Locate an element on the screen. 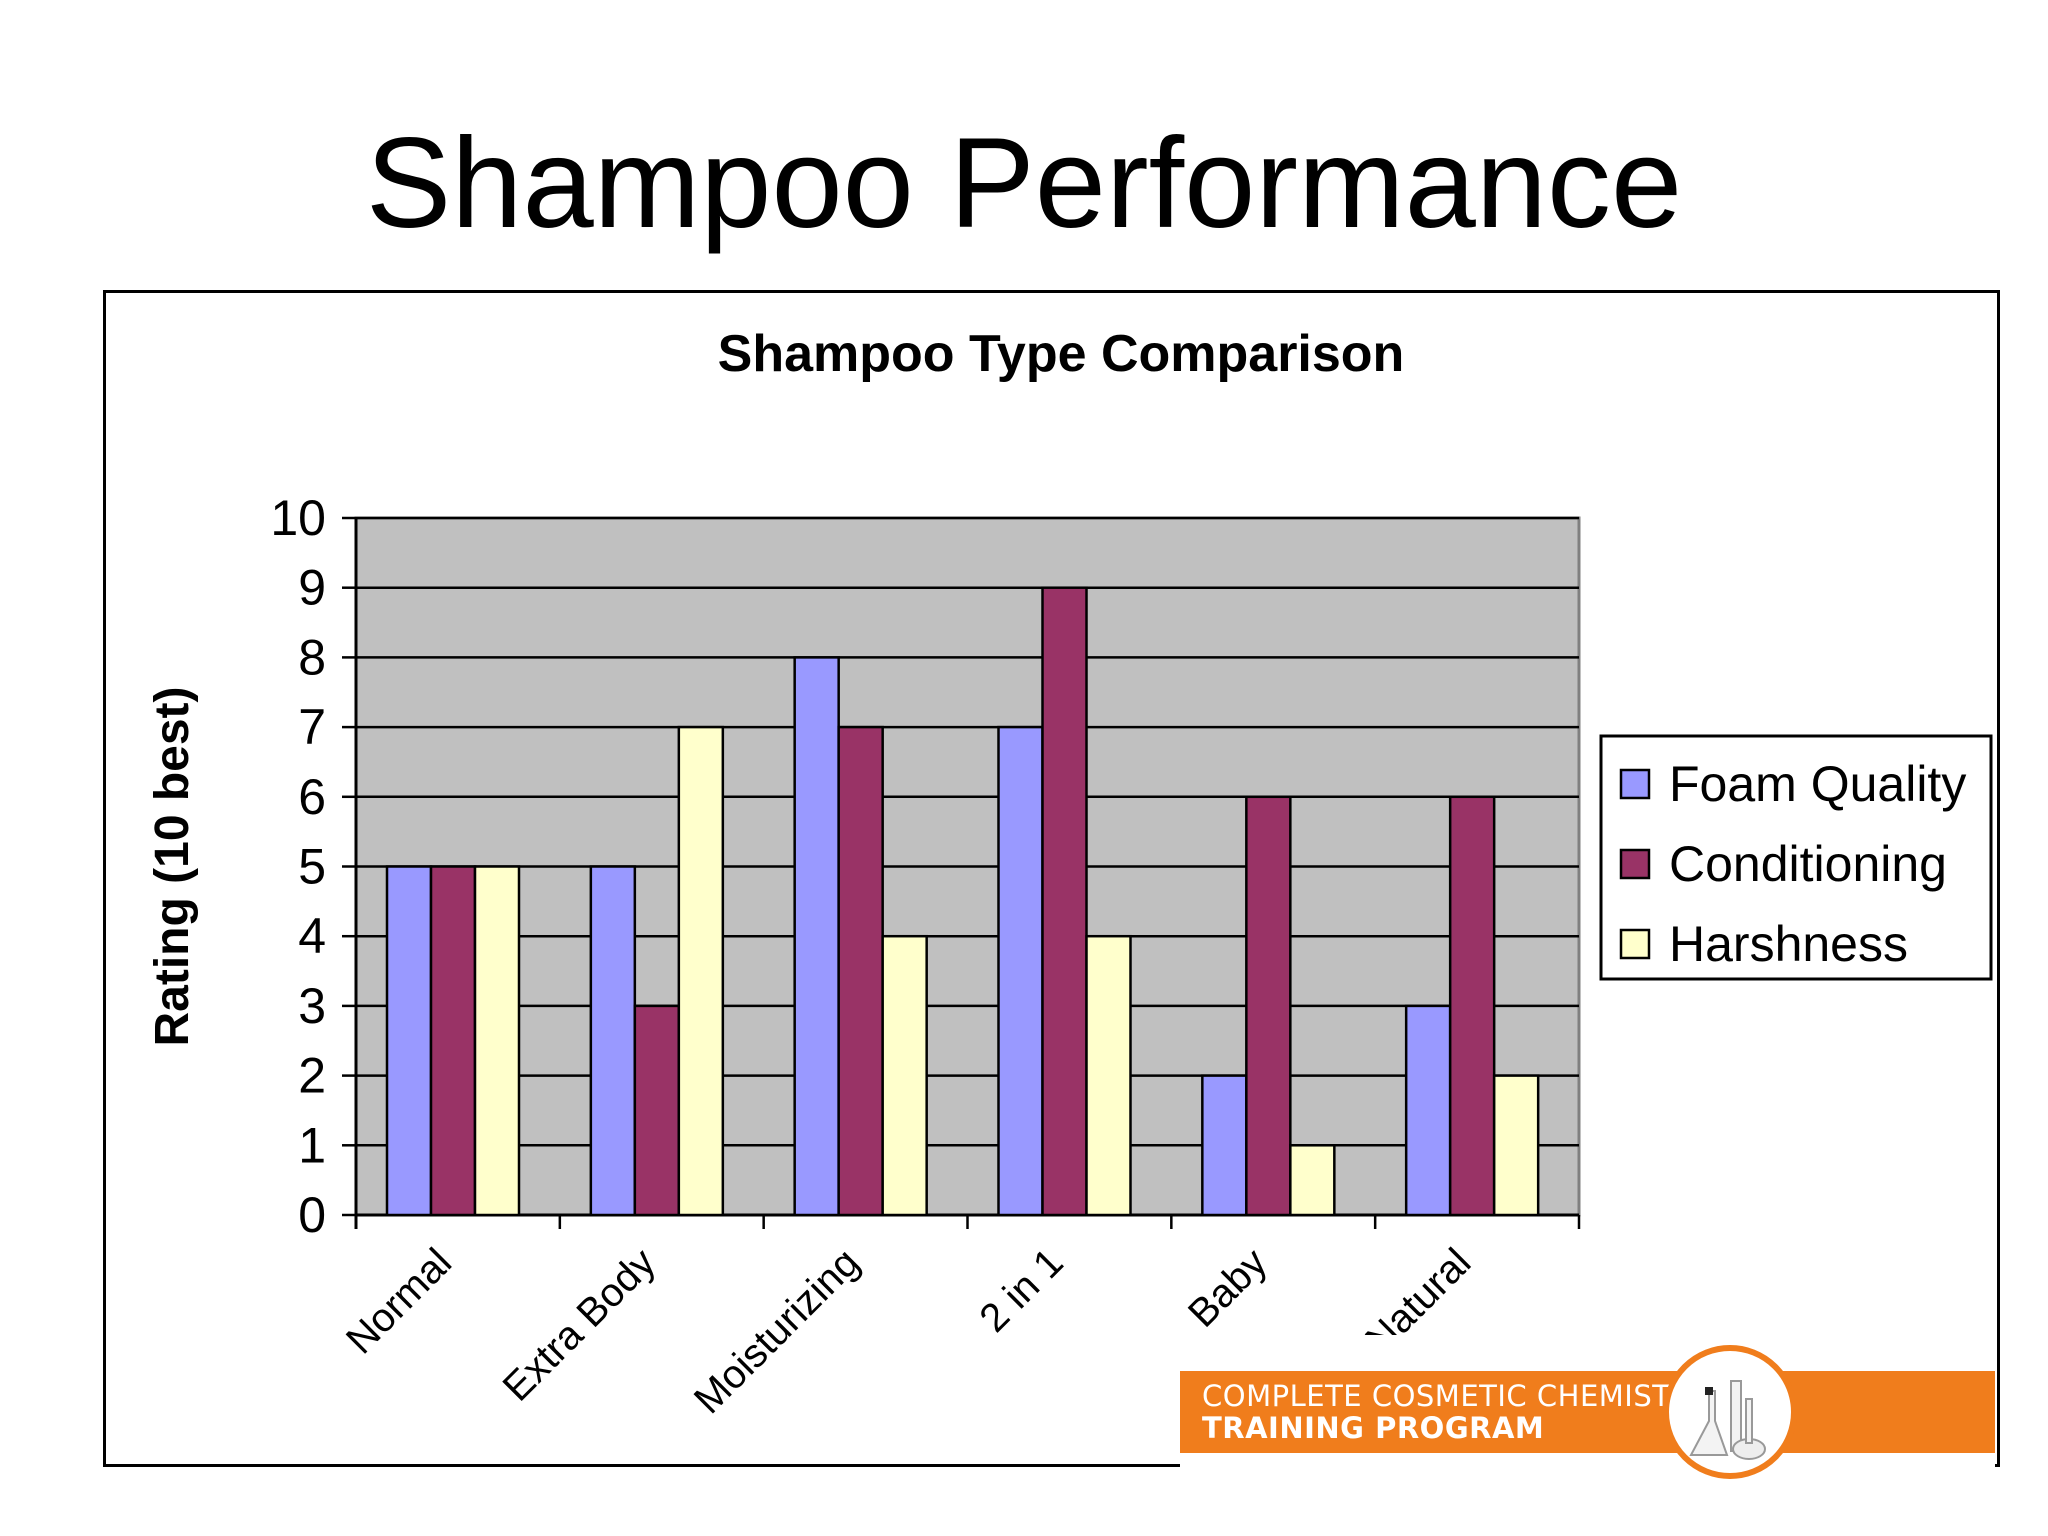  y-tick-label: 9 is located at coordinates (312, 588).